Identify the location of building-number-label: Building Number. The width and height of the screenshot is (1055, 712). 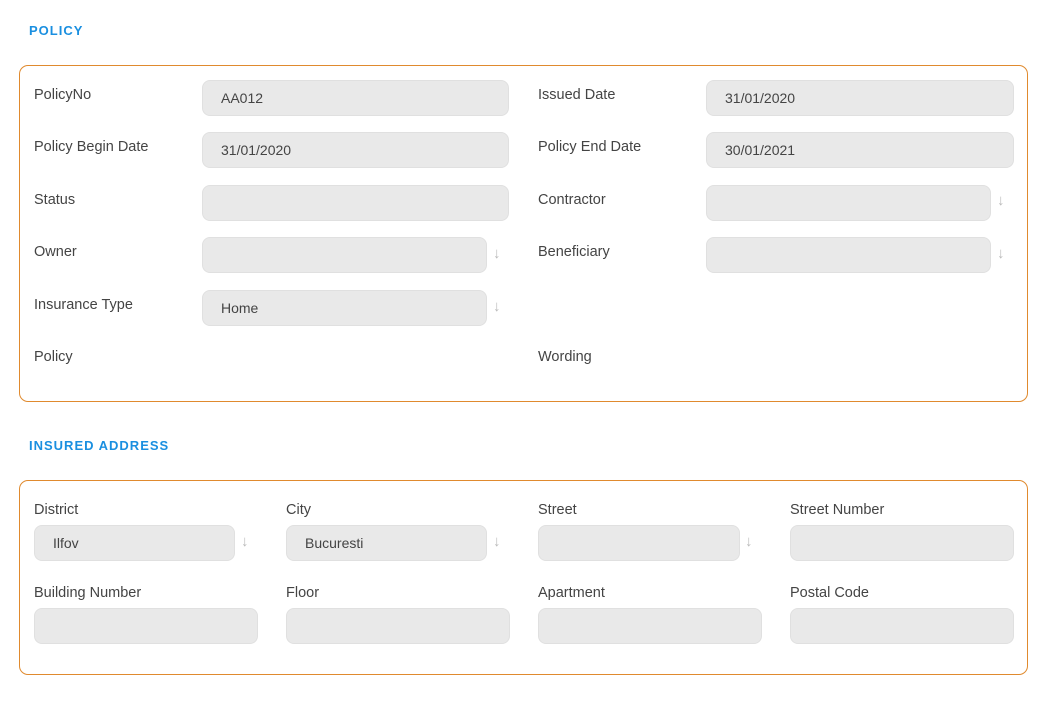
(88, 593).